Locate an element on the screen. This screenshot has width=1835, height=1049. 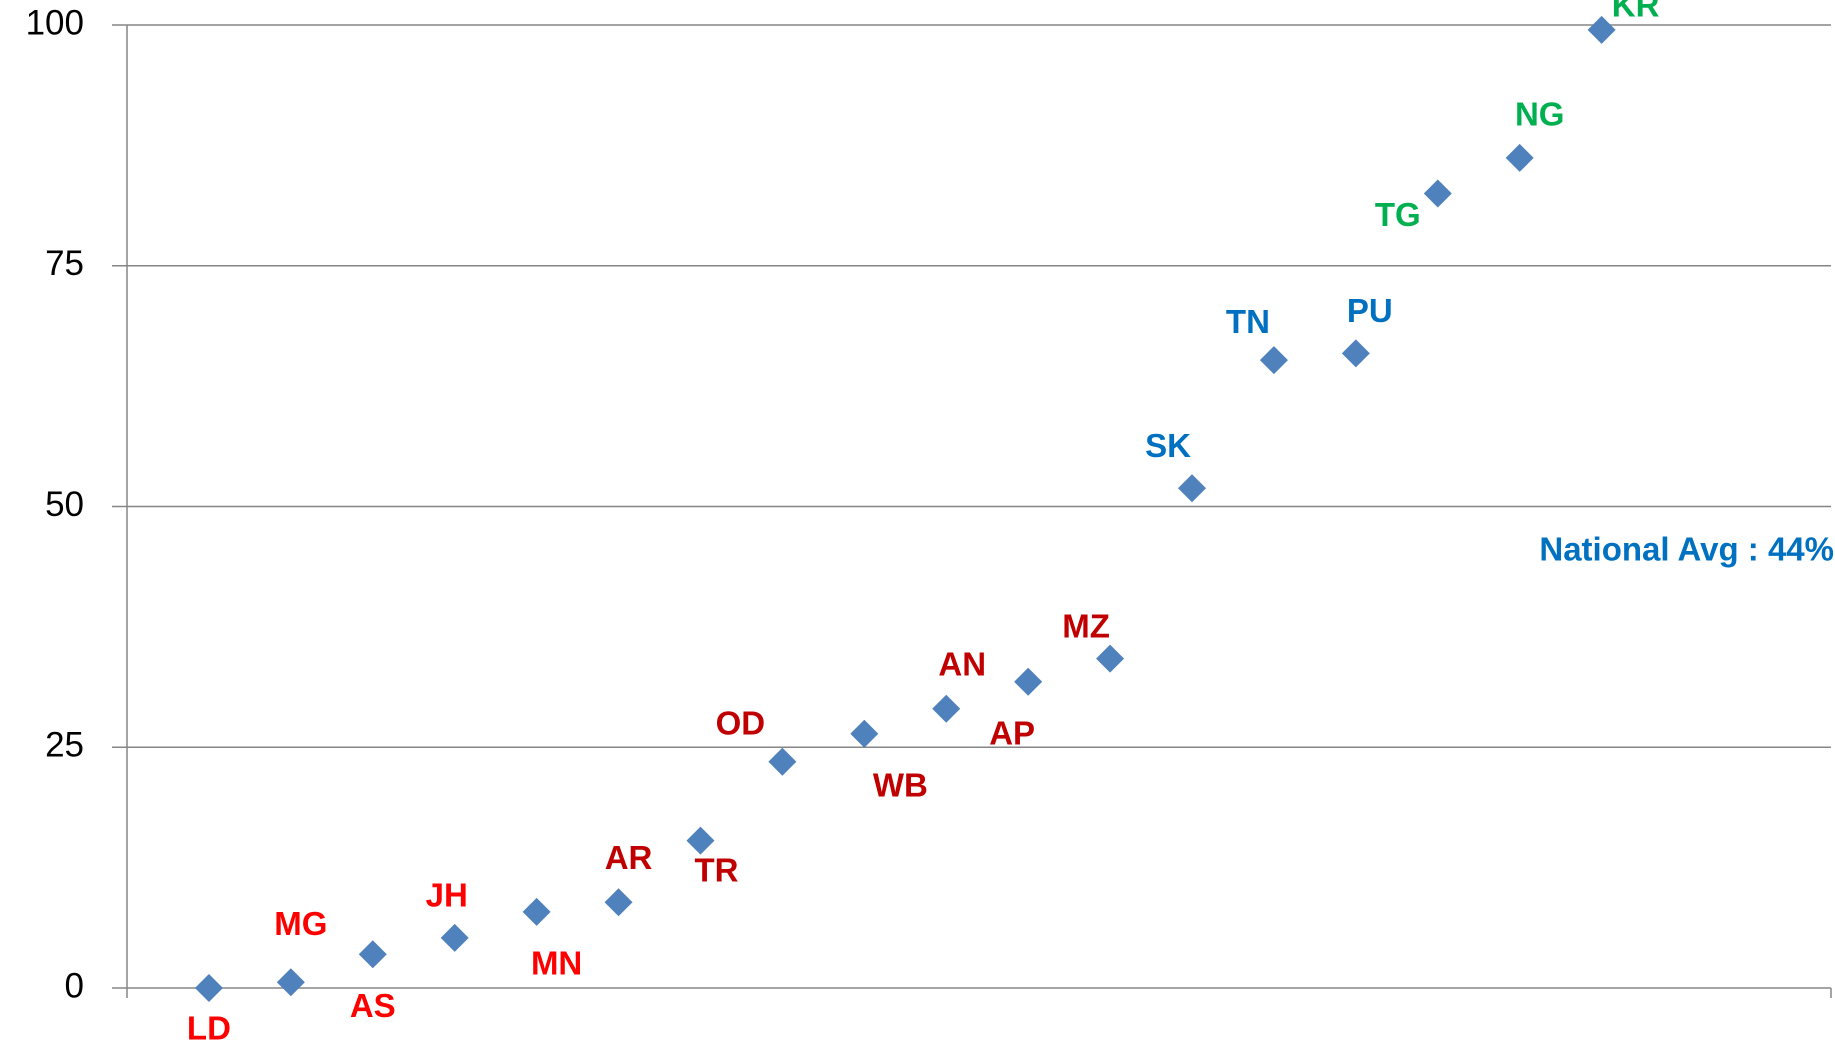
y-tick-label: 0 is located at coordinates (74, 985).